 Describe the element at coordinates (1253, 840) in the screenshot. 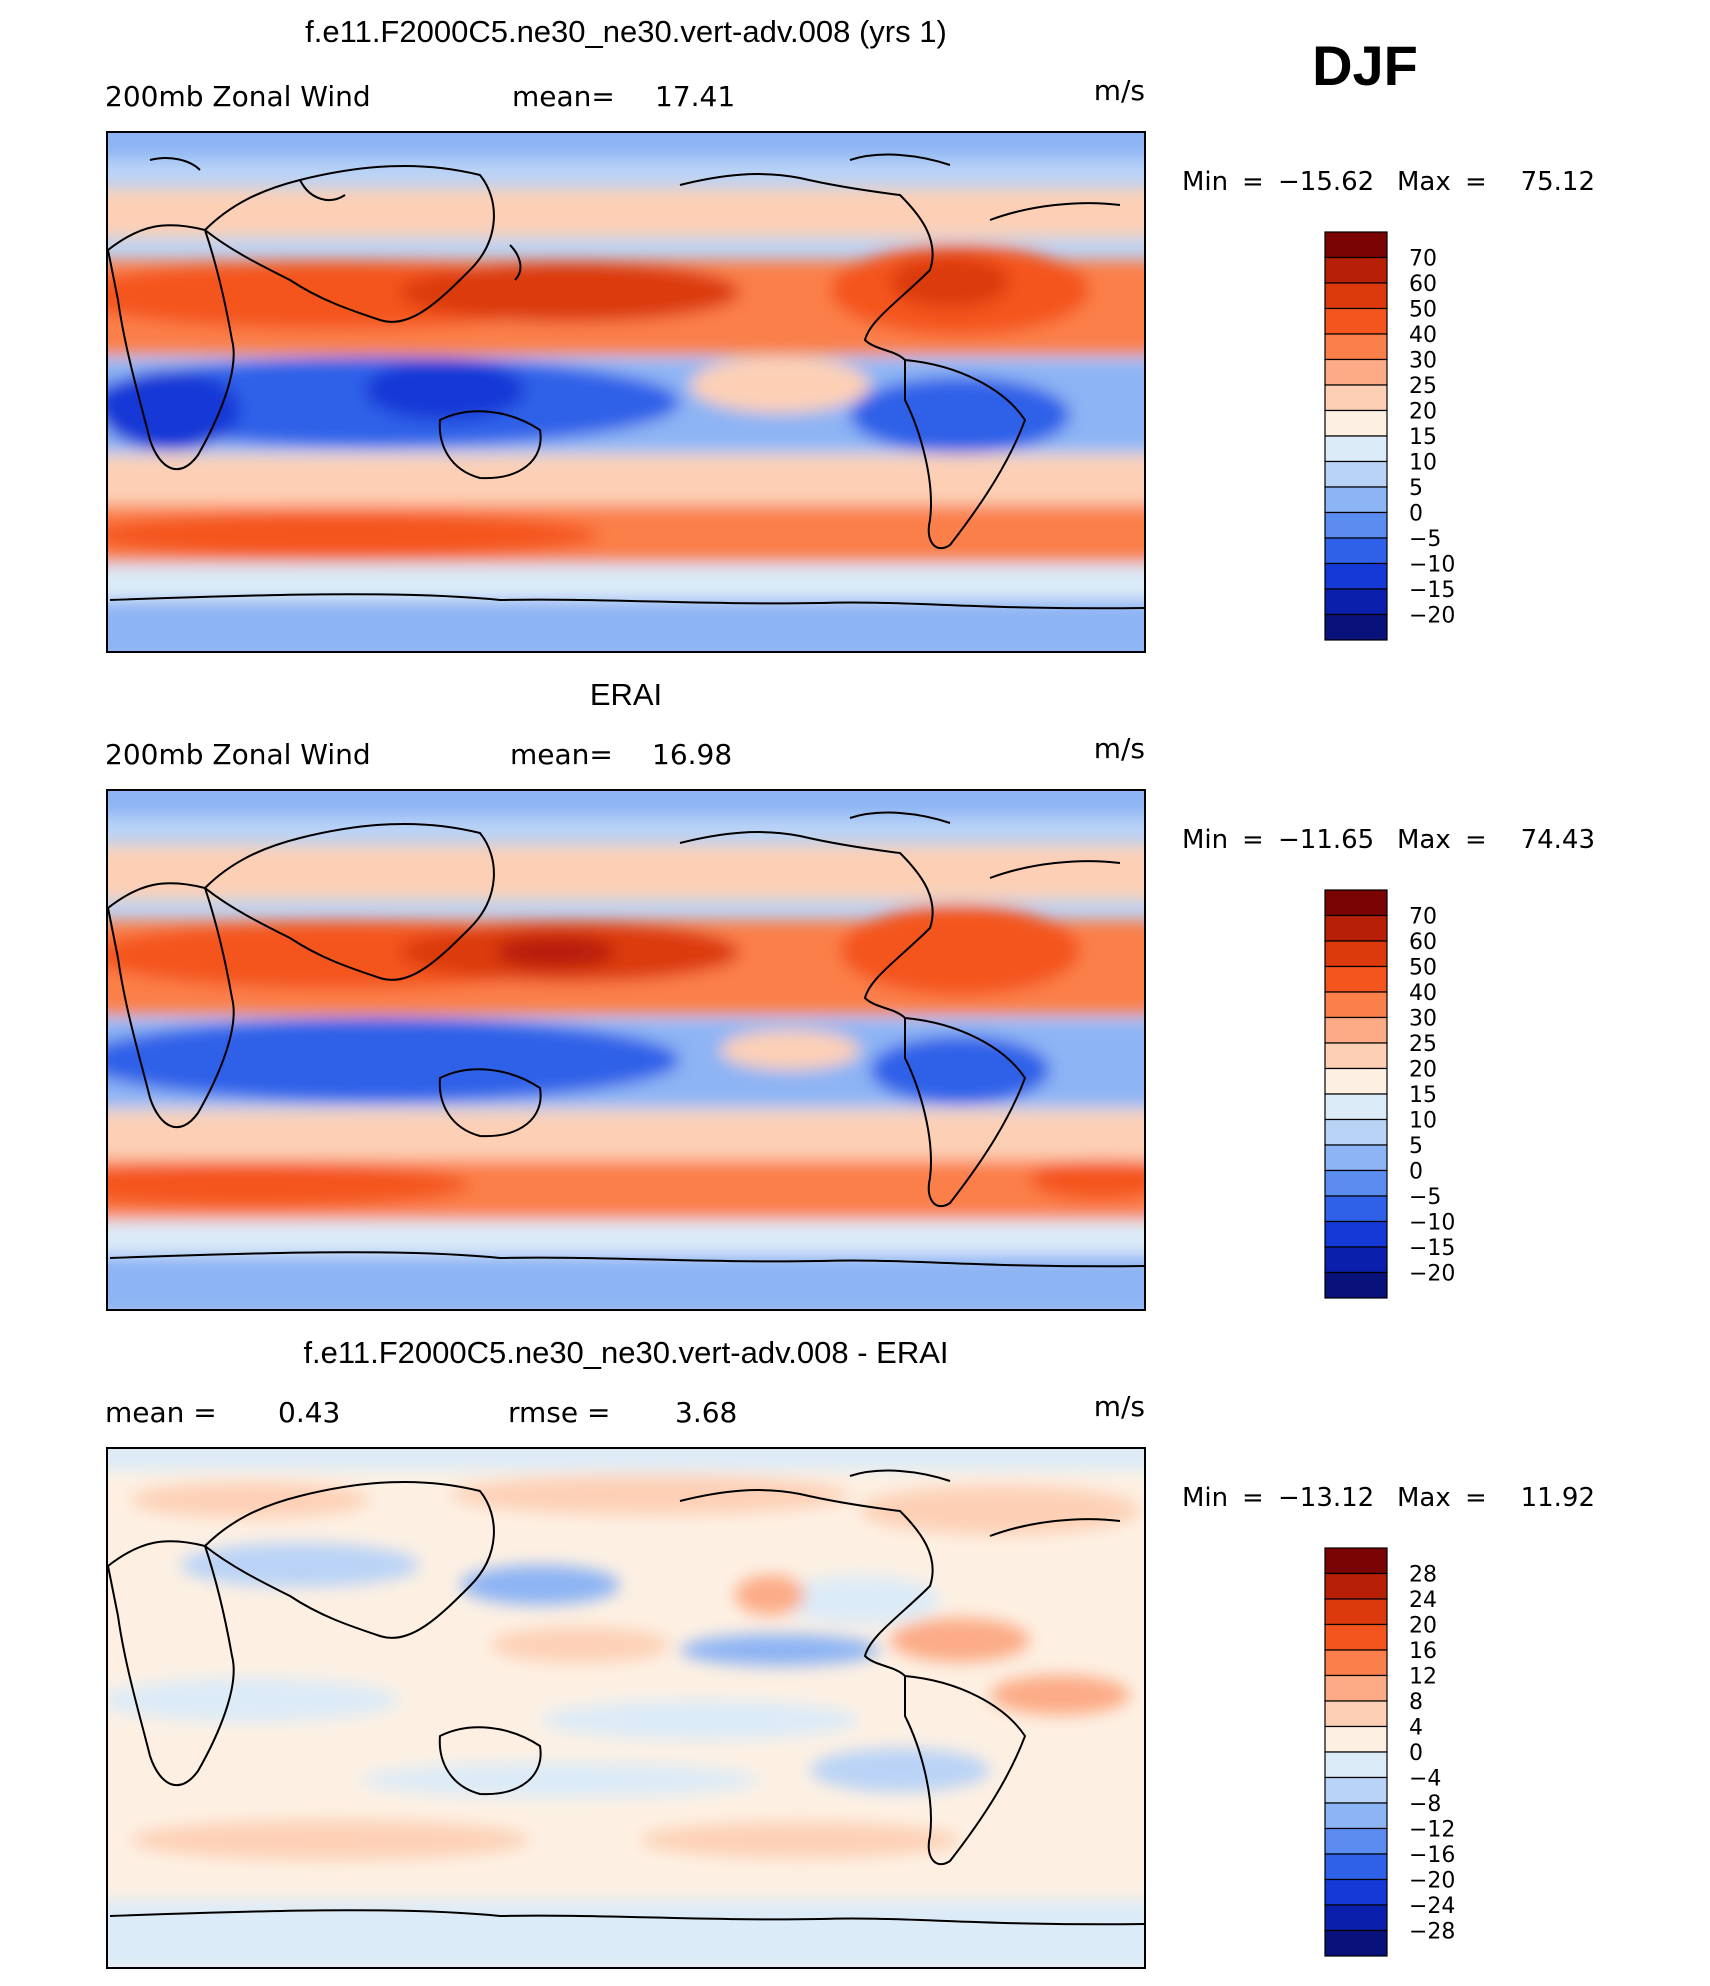

I see `min-equals: =` at that location.